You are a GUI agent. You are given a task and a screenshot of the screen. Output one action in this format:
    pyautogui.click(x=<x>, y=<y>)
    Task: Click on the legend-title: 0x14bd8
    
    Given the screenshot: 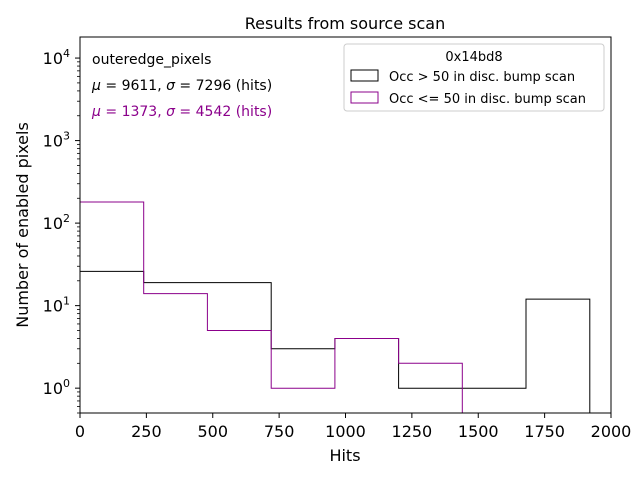 What is the action you would take?
    pyautogui.click(x=473, y=57)
    